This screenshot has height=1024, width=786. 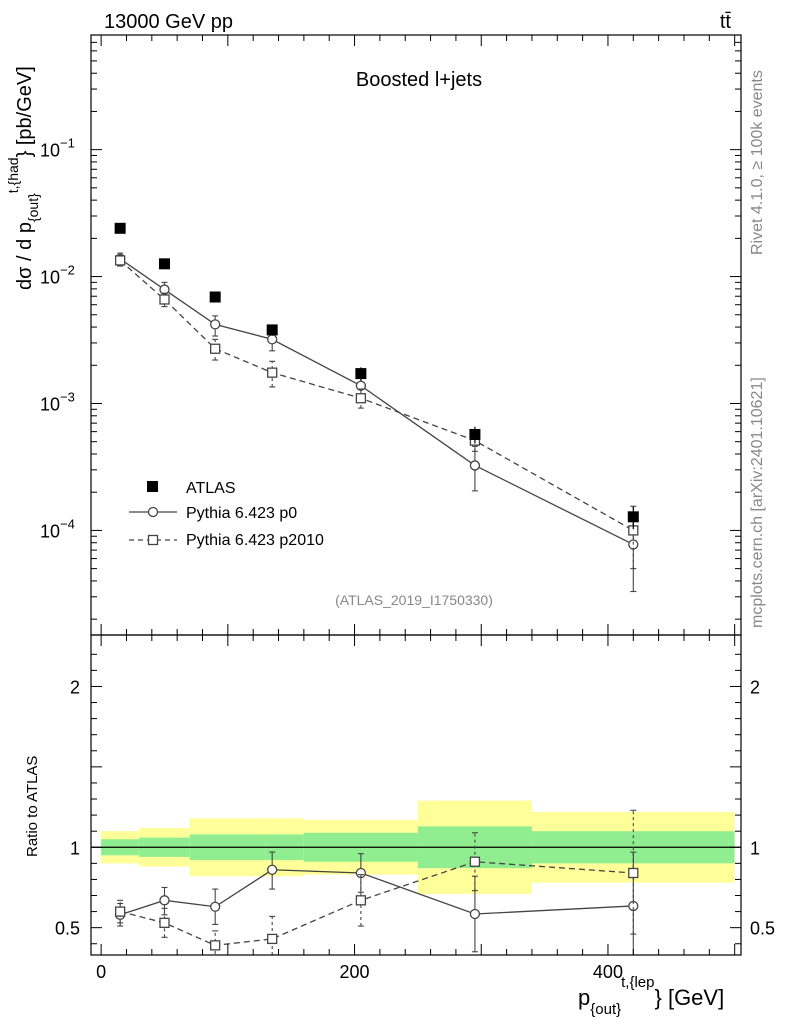 I want to click on ratio-marks, so click(x=376, y=882).